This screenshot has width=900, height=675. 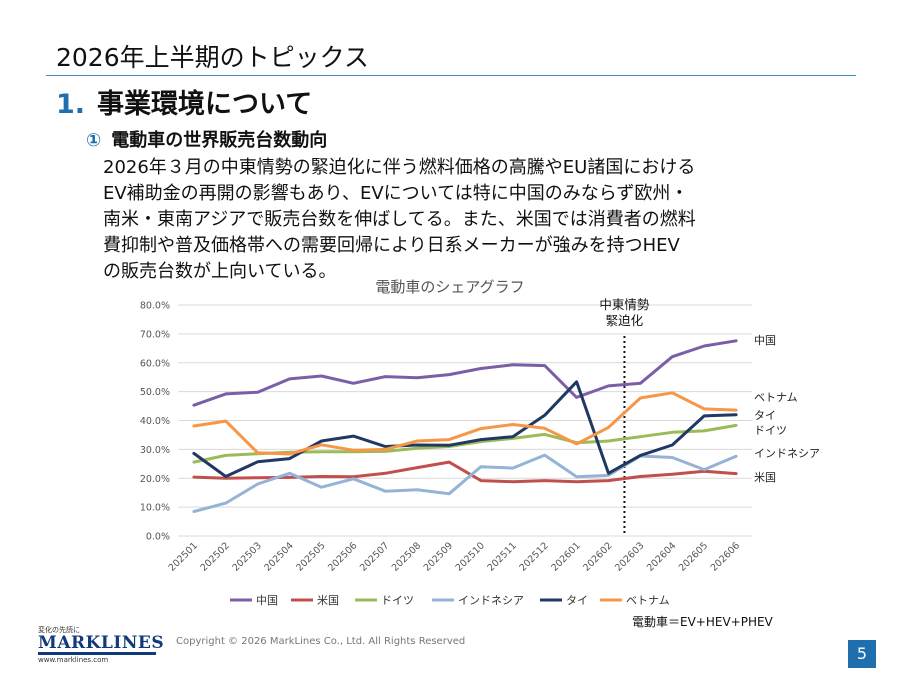 What do you see at coordinates (246, 556) in the screenshot?
I see `x-tick-label: 202503` at bounding box center [246, 556].